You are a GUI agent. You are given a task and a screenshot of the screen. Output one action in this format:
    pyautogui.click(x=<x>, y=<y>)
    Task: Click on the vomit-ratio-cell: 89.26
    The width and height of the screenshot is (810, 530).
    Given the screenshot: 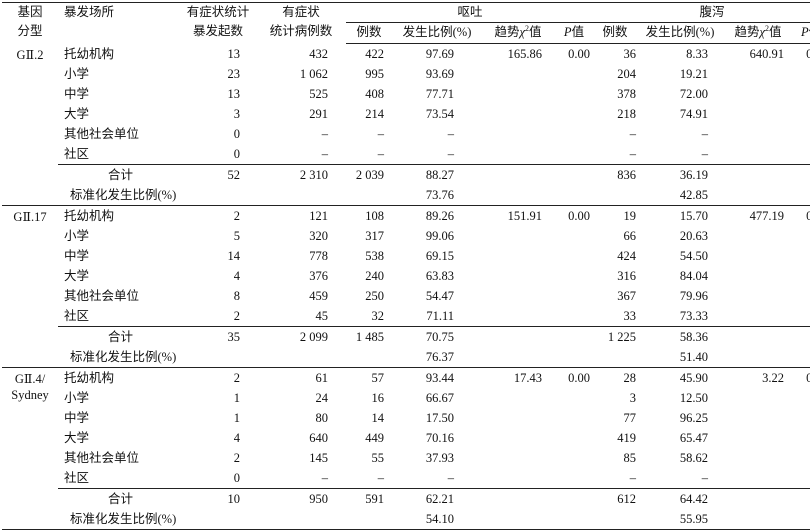 What is the action you would take?
    pyautogui.click(x=439, y=216)
    